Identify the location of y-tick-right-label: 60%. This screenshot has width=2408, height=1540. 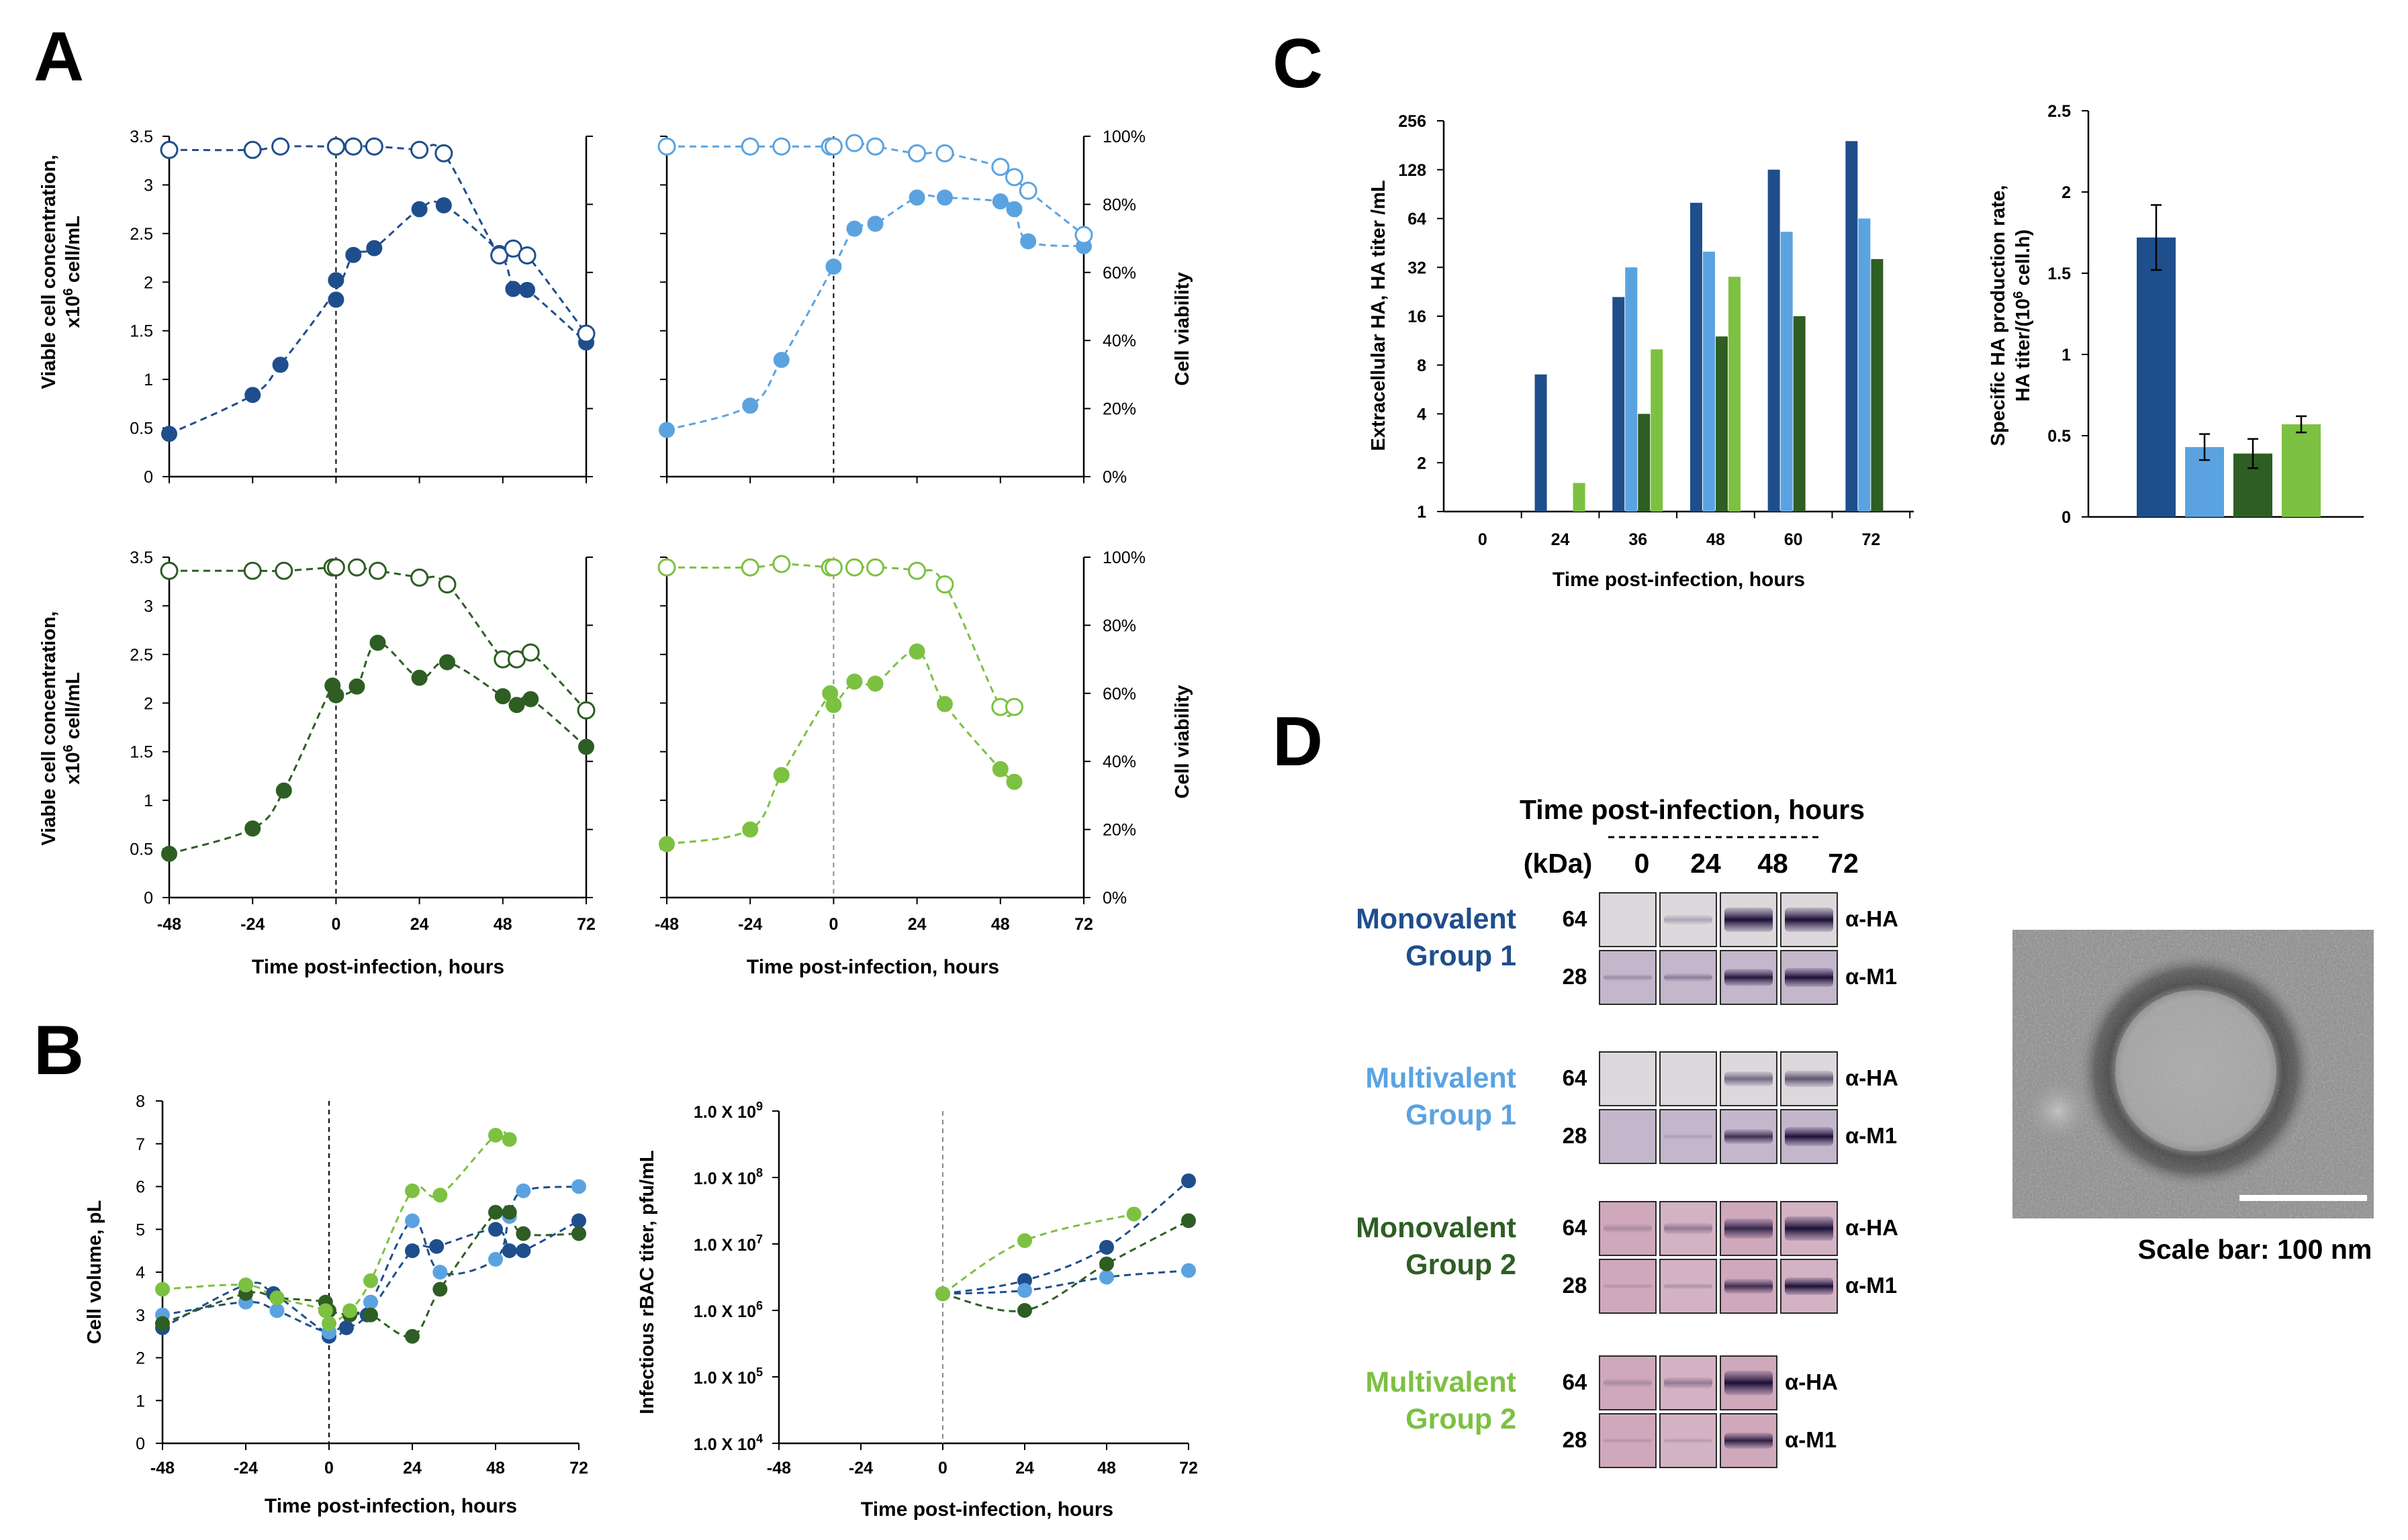
(1119, 273).